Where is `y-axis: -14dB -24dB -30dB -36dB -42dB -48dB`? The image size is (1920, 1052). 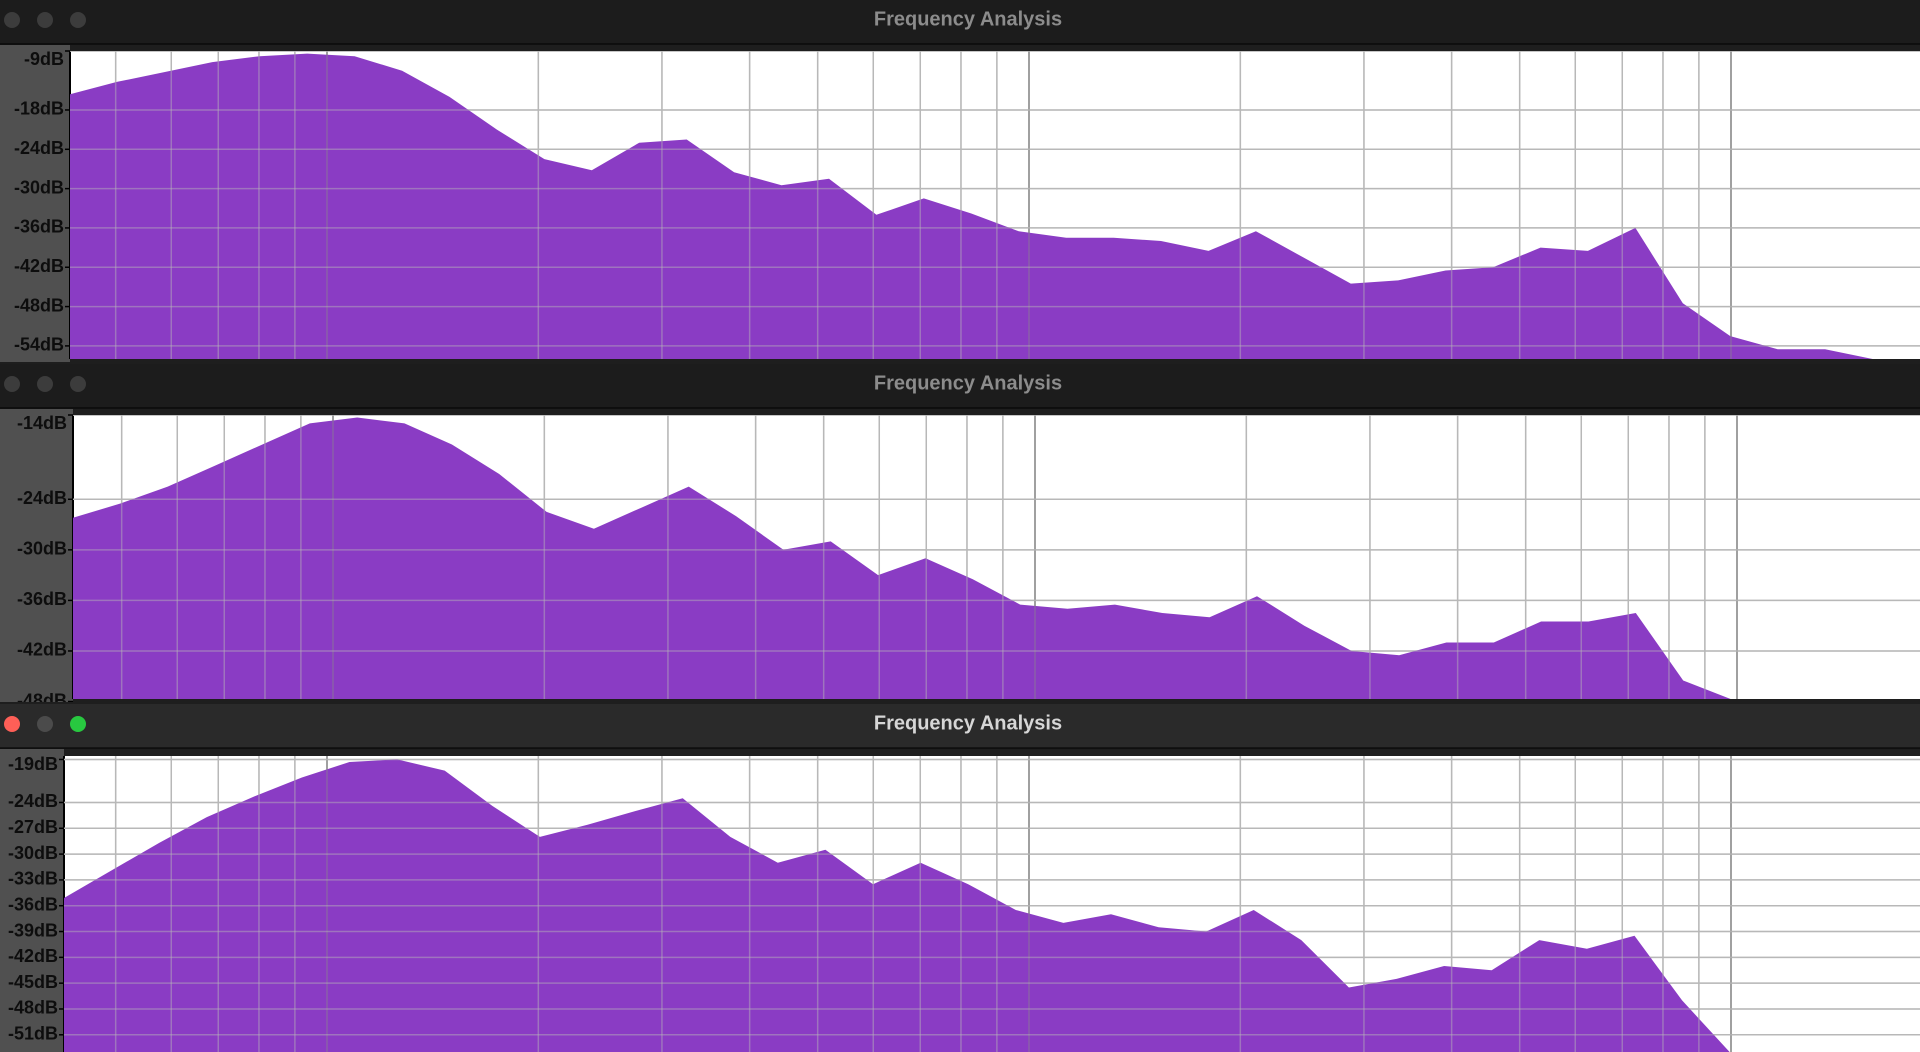 y-axis: -14dB -24dB -30dB -36dB -42dB -48dB is located at coordinates (45, 561).